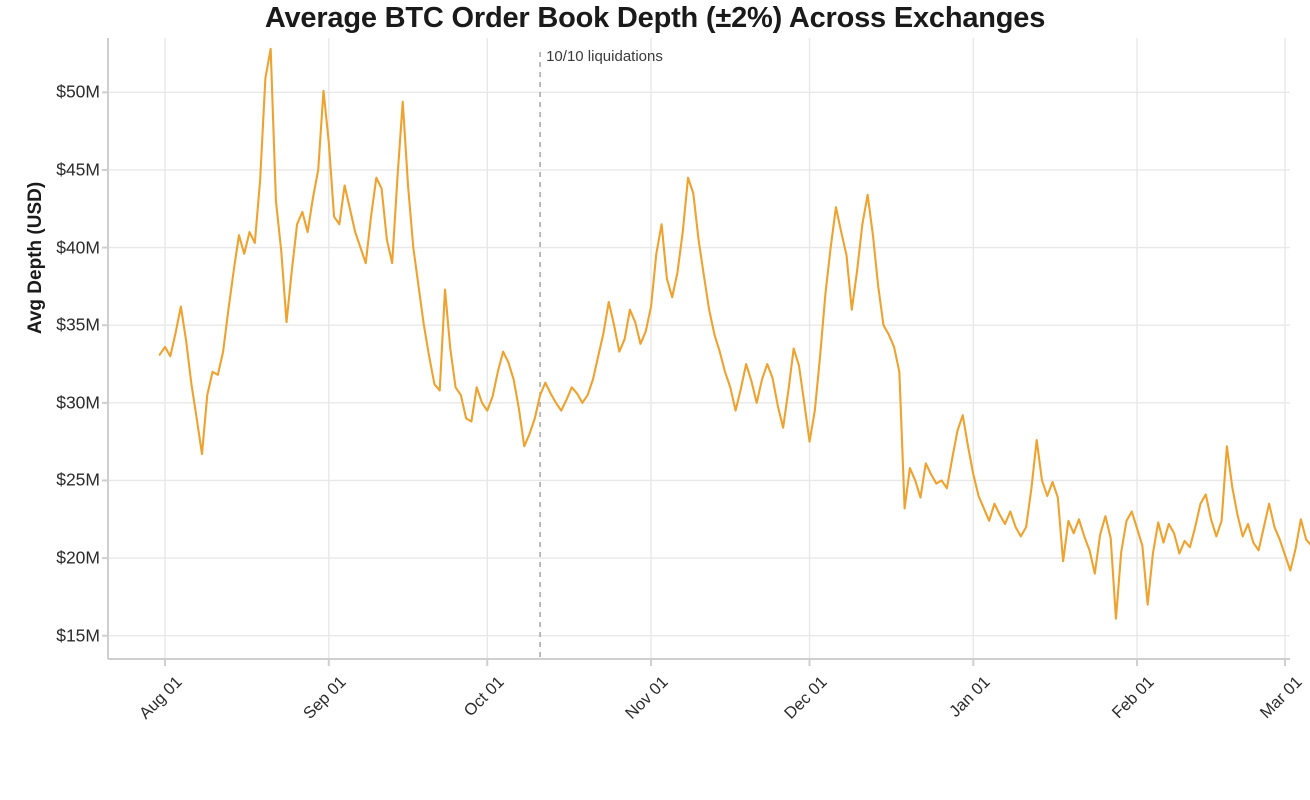 The height and width of the screenshot is (800, 1310). I want to click on y-axis-tick-label: $45M, so click(78, 169).